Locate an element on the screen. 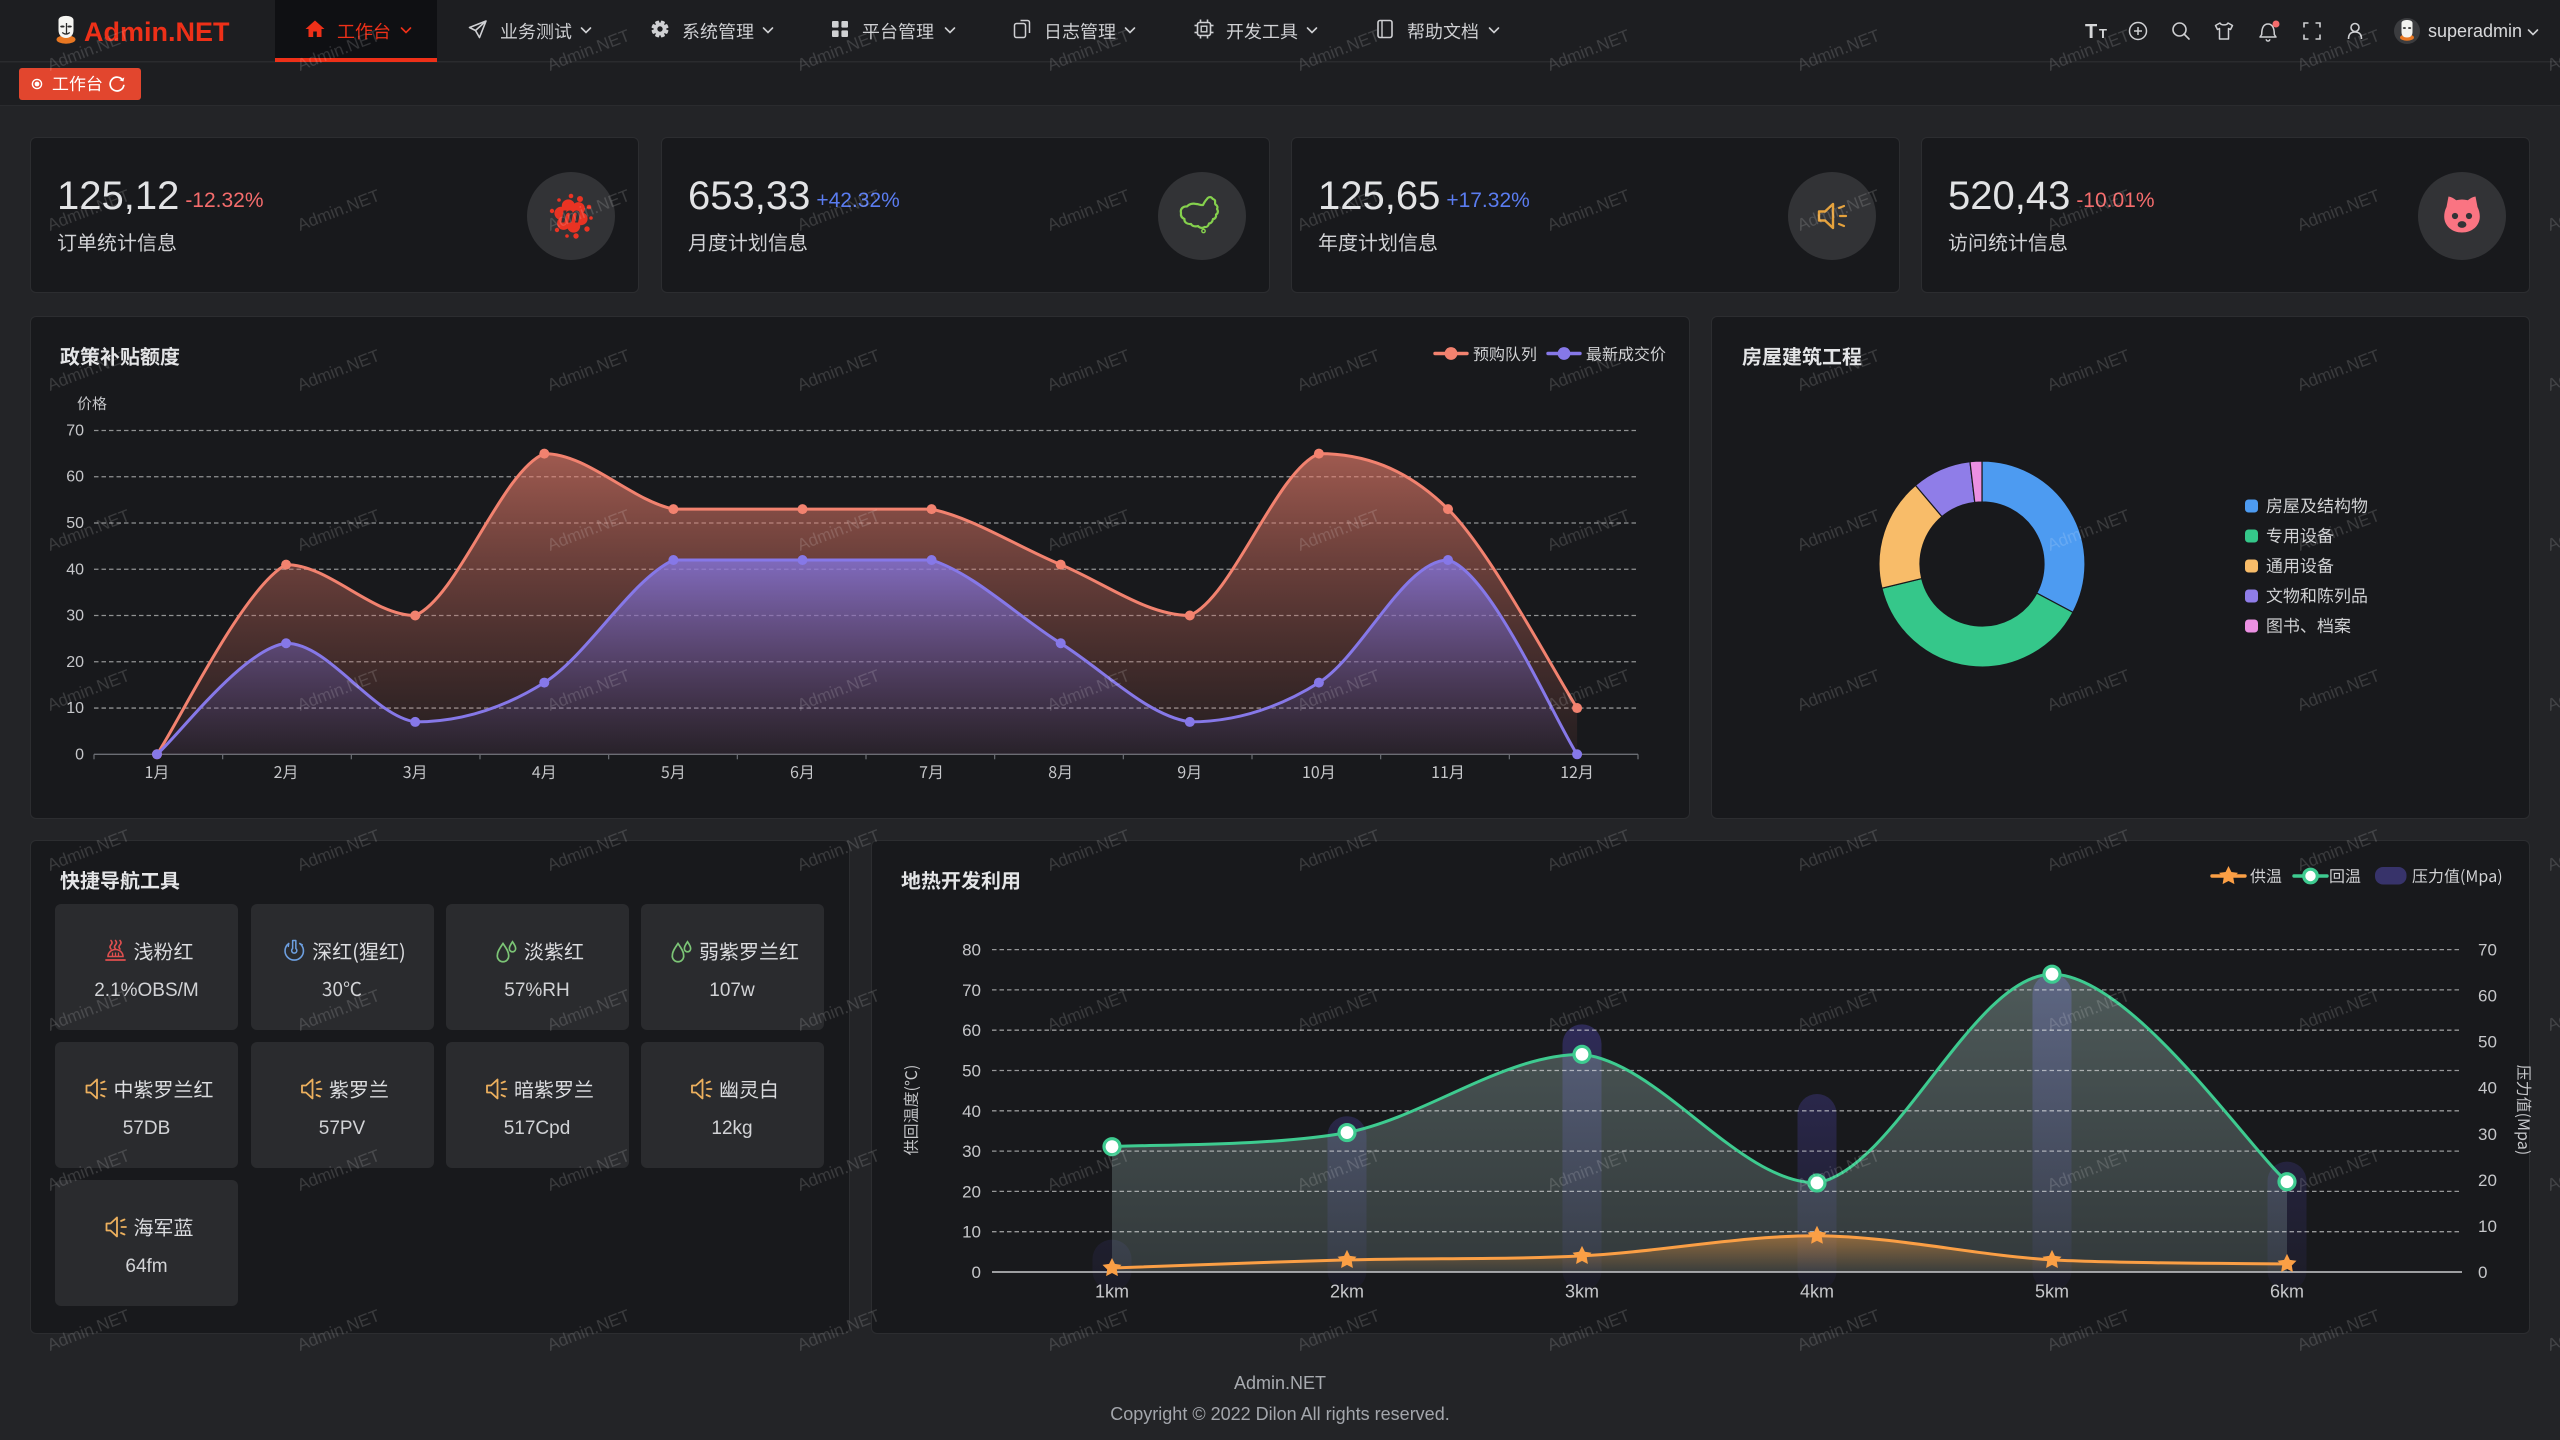 Image resolution: width=2560 pixels, height=1440 pixels. svg-text: 107w is located at coordinates (732, 990).